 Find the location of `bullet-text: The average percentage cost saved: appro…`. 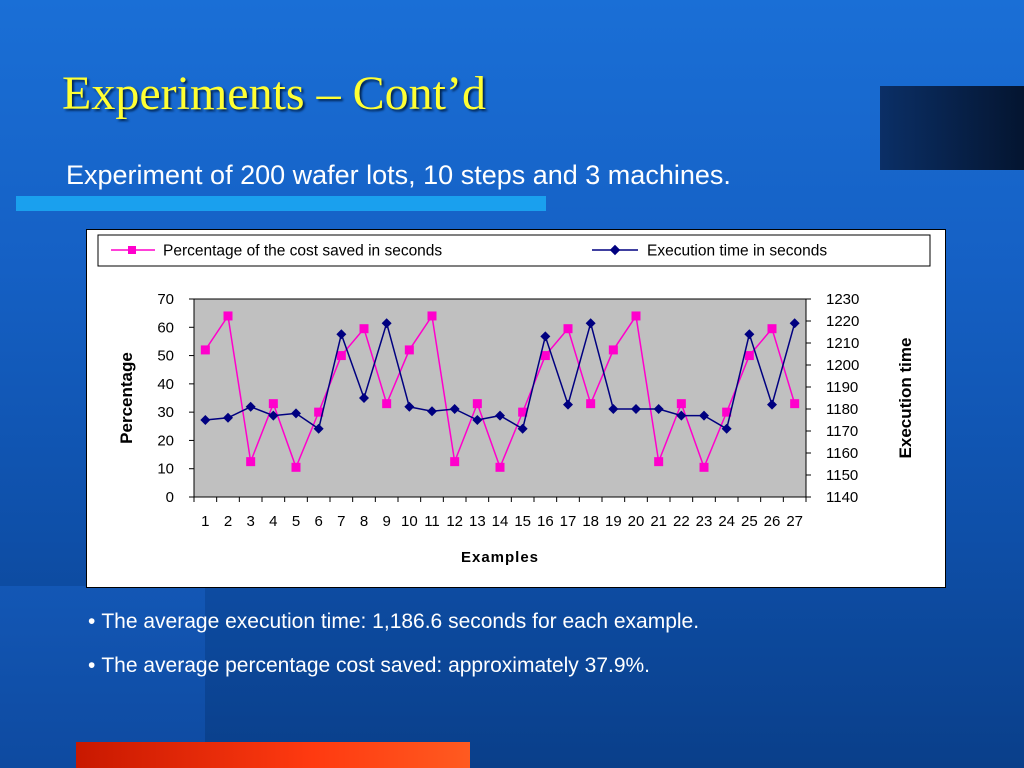

bullet-text: The average percentage cost saved: appro… is located at coordinates (376, 665).